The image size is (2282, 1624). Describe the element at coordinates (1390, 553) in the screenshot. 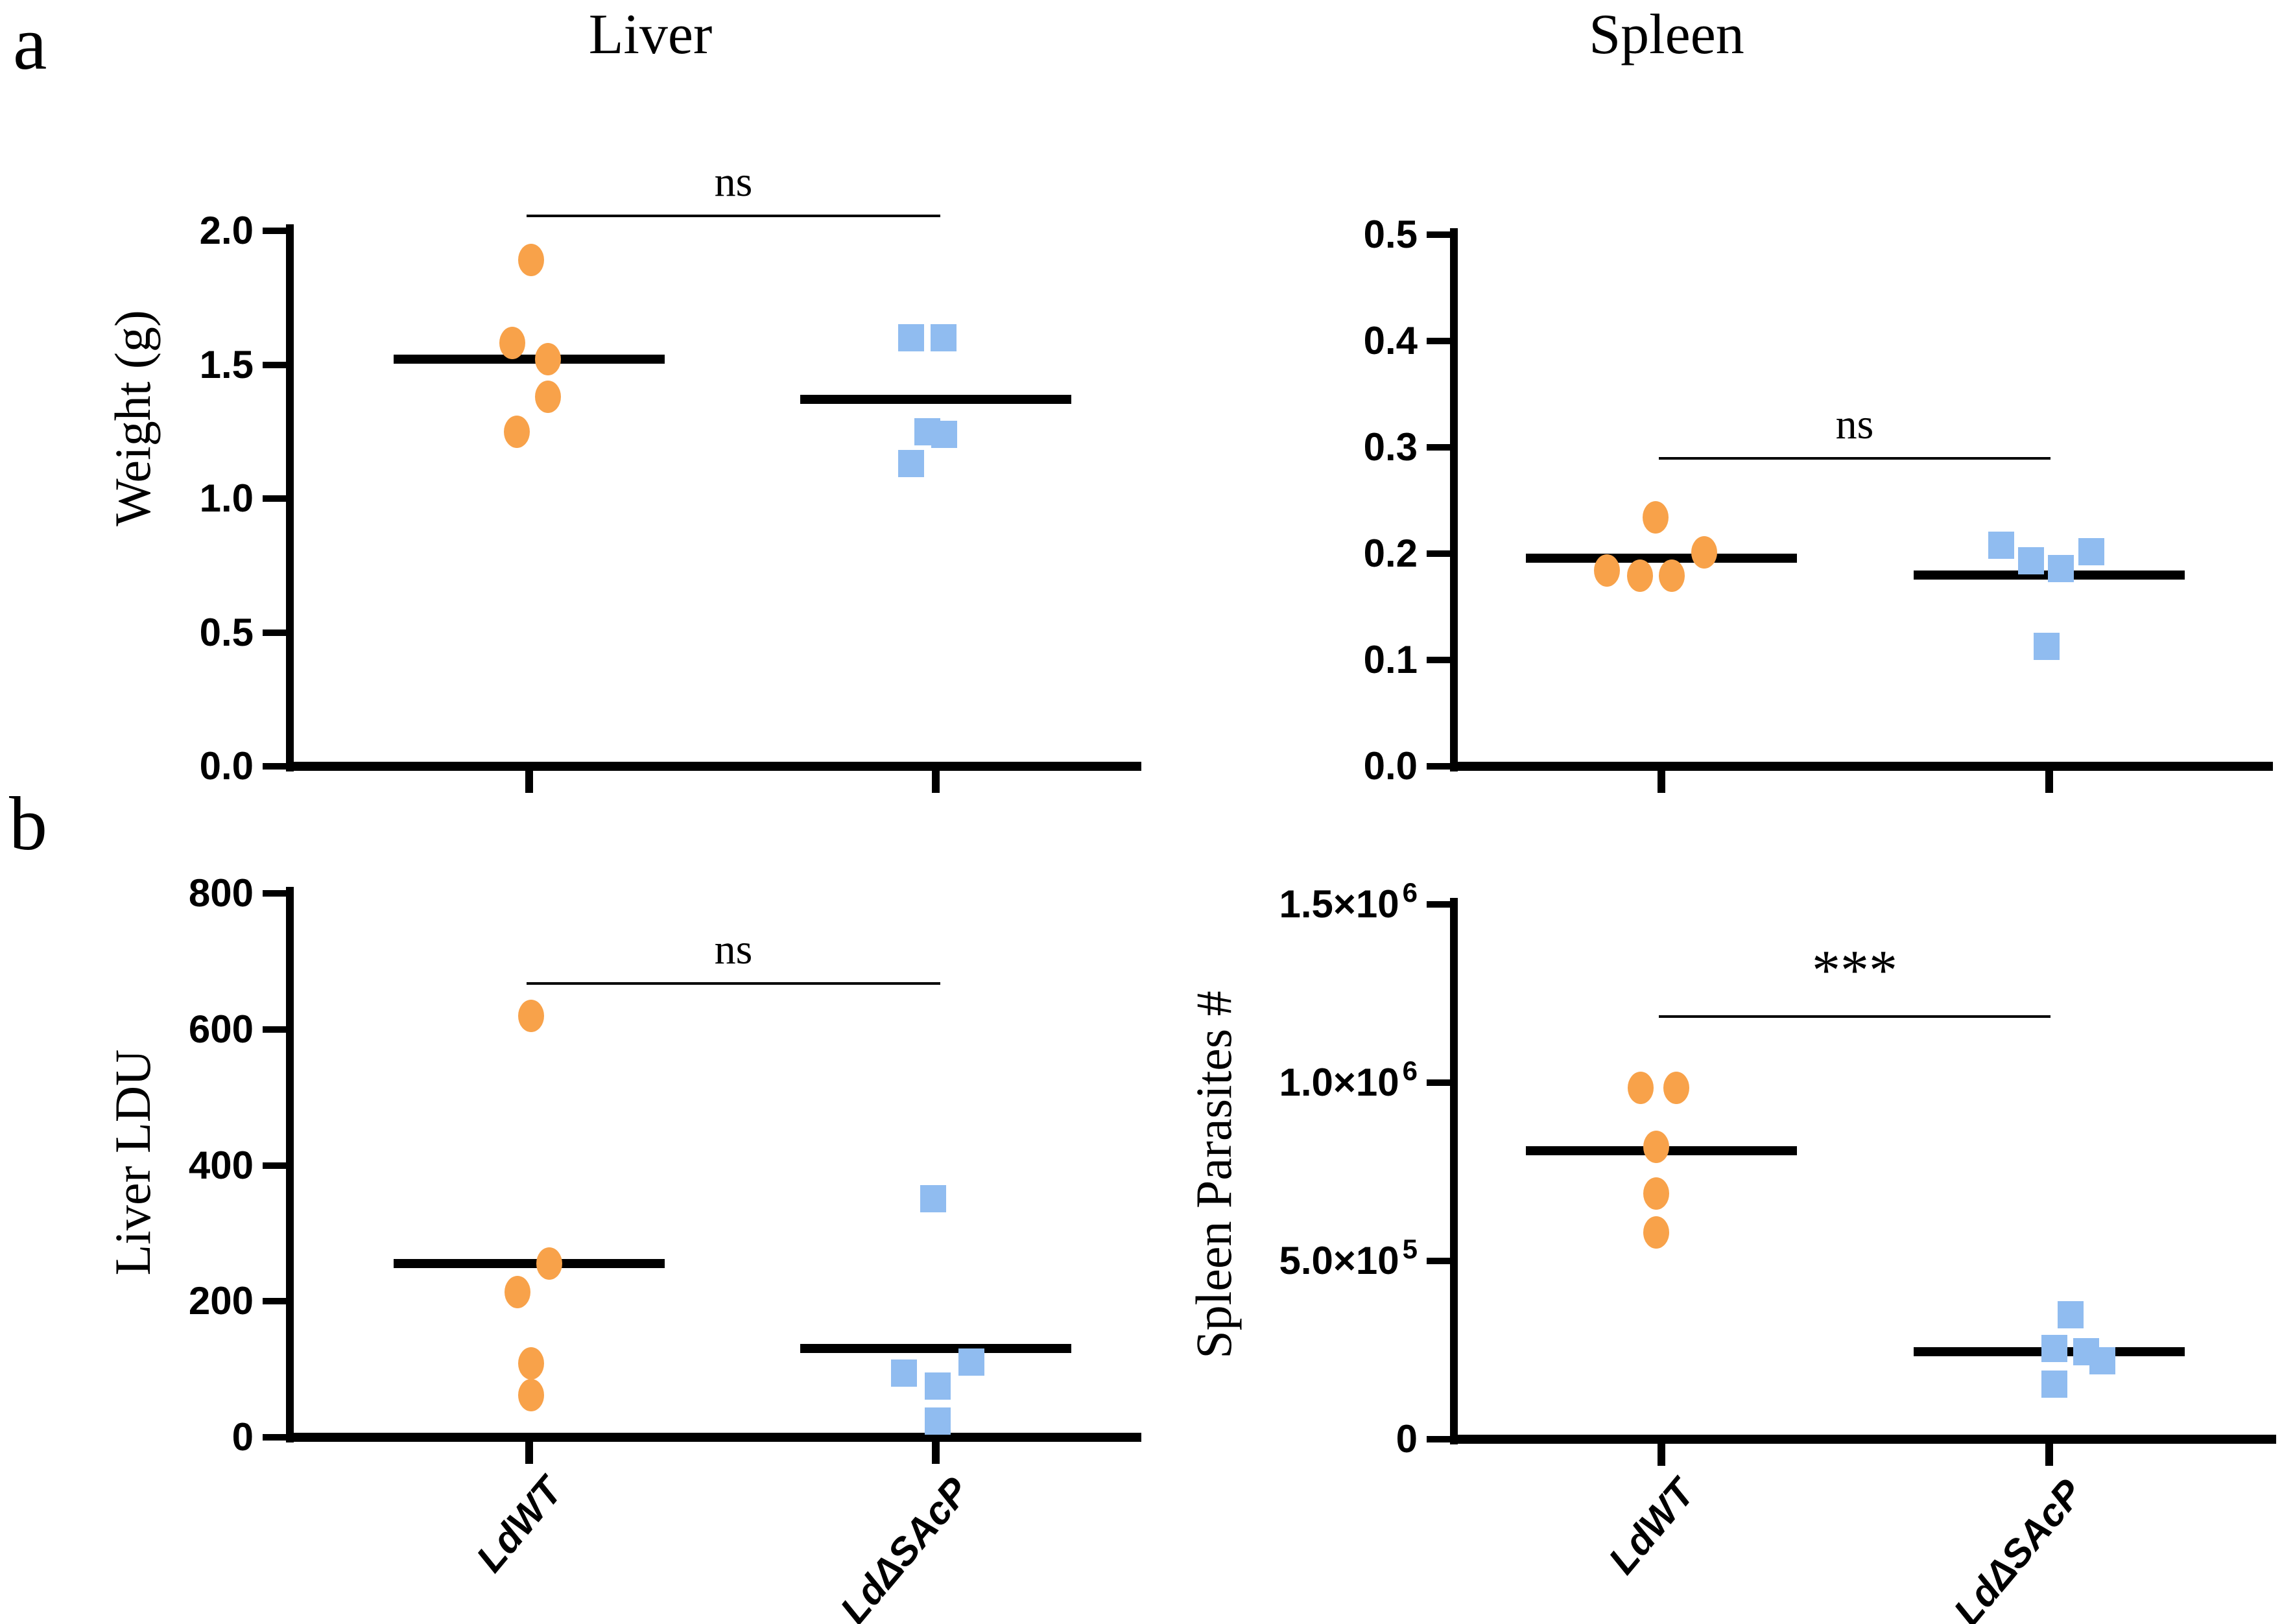

I see `y-tick-label: 0.2` at that location.